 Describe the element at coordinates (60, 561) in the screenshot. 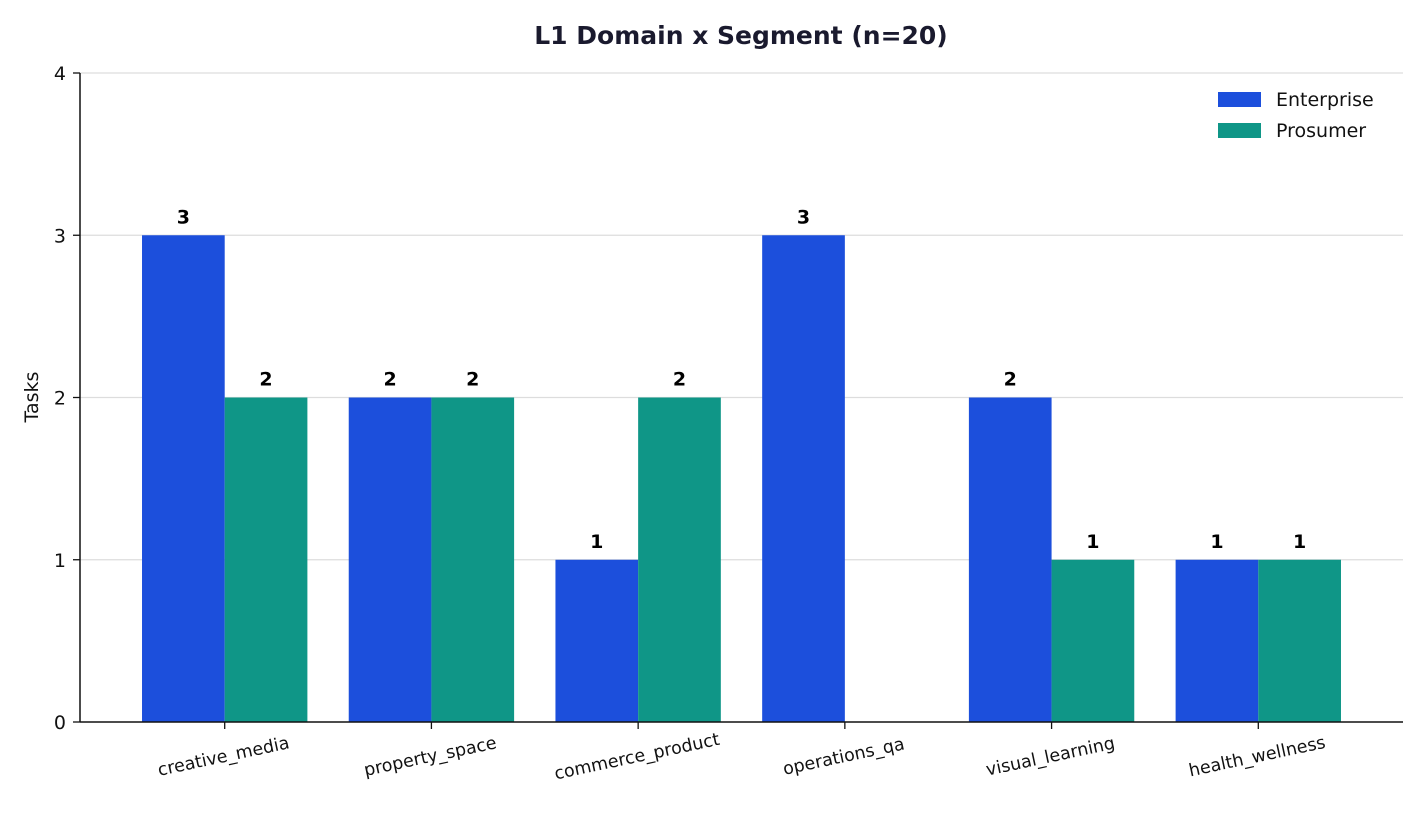

I see `y-tick-label: 1` at that location.